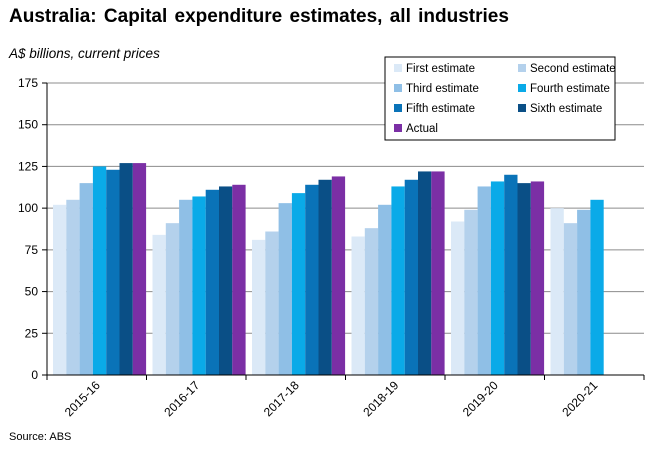  I want to click on x-tick-label: 2017-18, so click(281, 398).